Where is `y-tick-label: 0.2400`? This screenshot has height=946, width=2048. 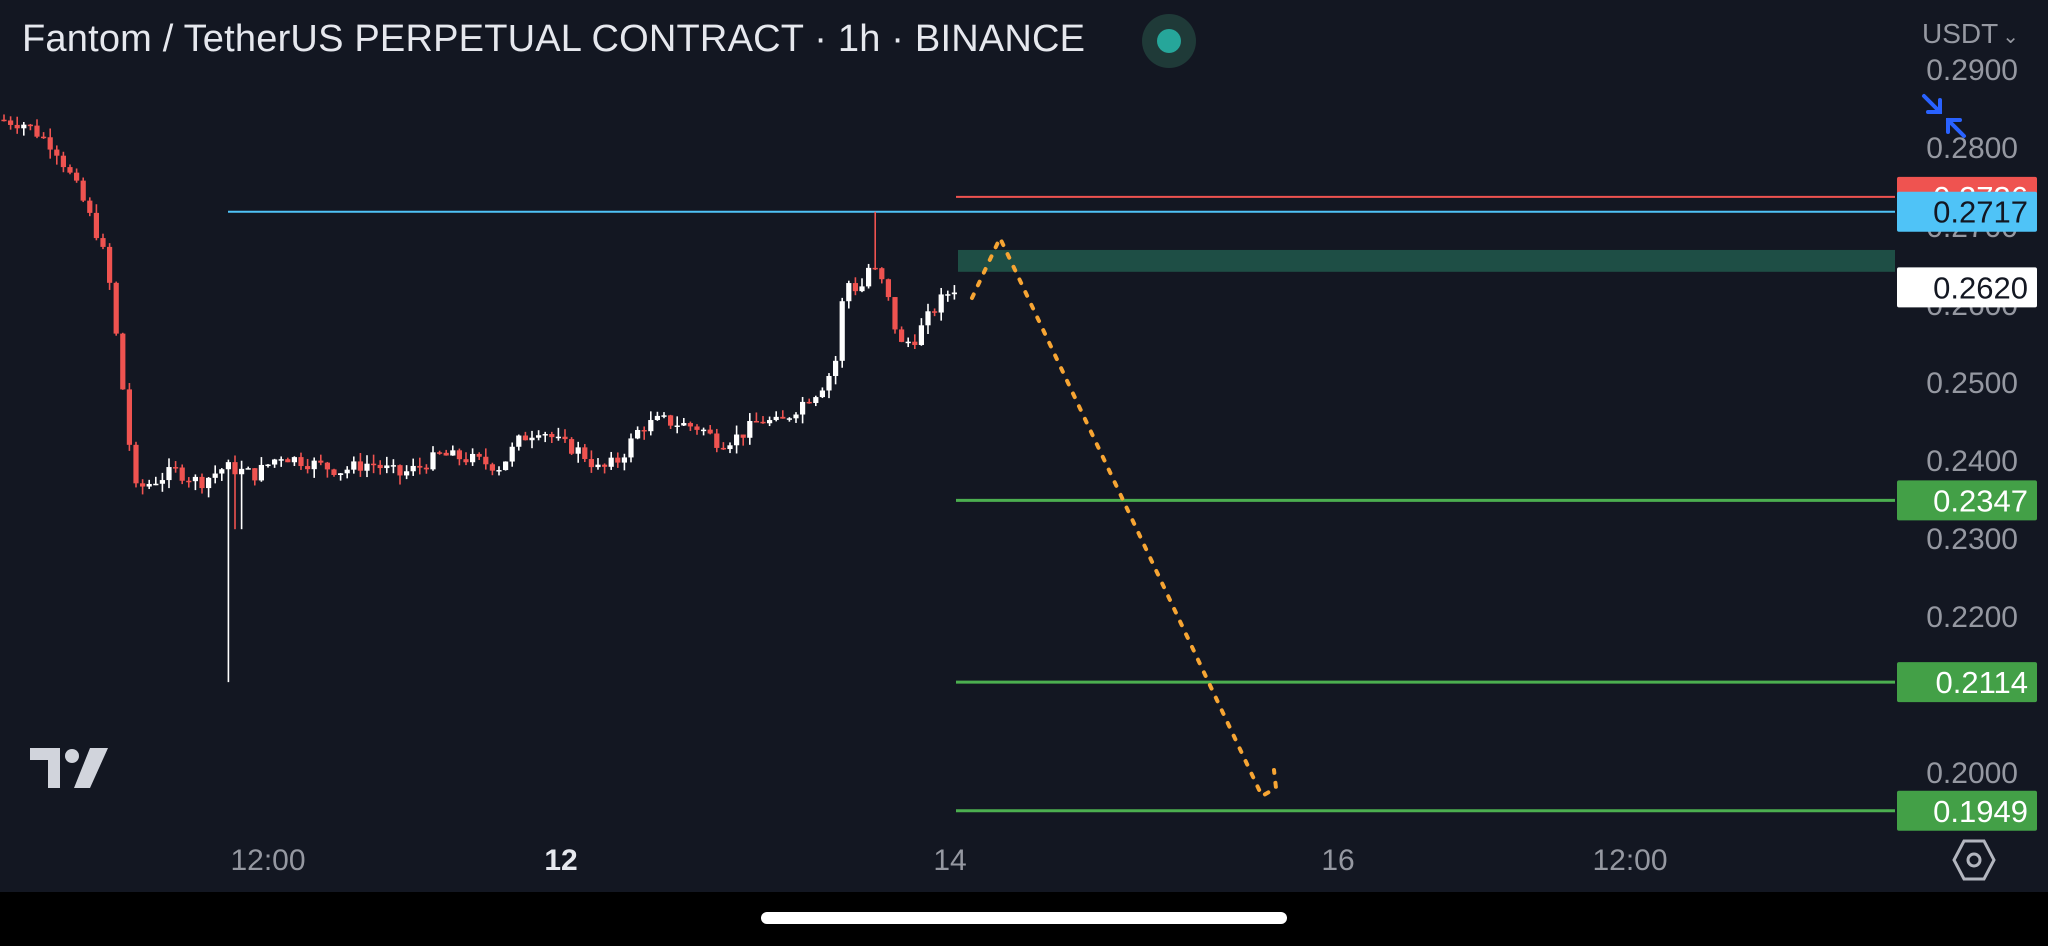 y-tick-label: 0.2400 is located at coordinates (1972, 461).